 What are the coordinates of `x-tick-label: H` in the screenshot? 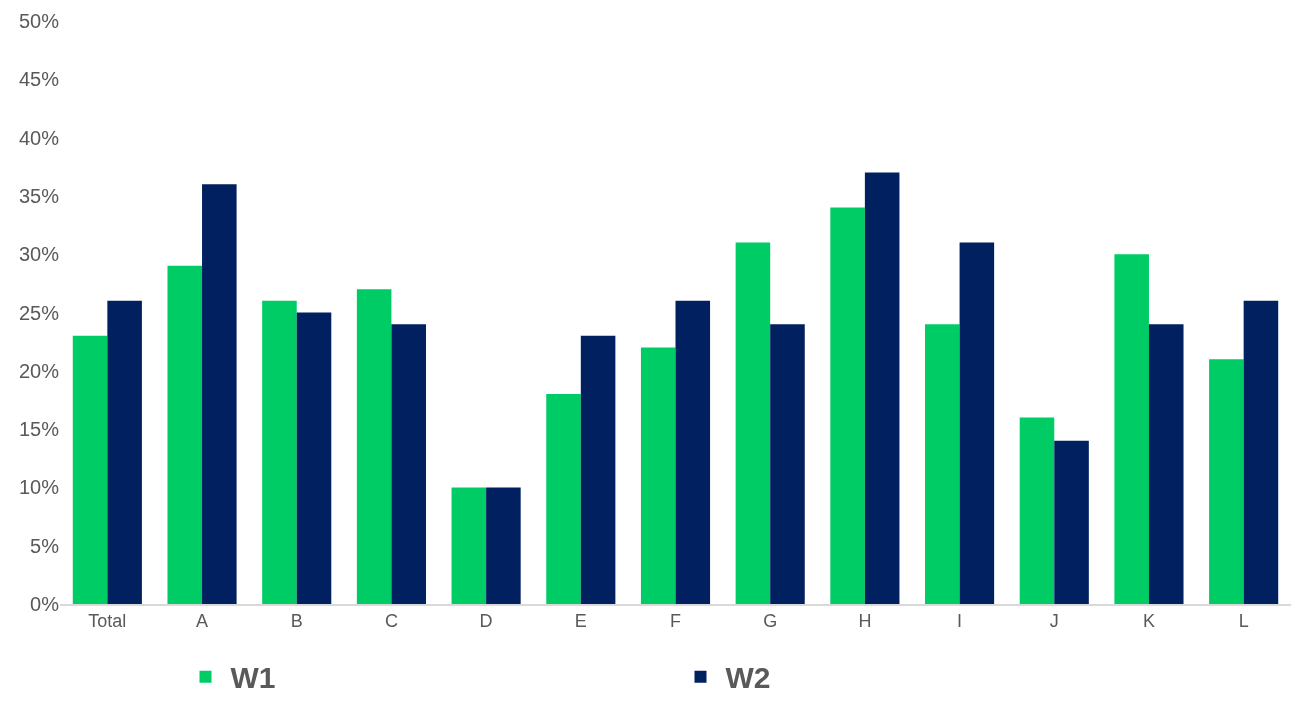 It's located at (865, 621).